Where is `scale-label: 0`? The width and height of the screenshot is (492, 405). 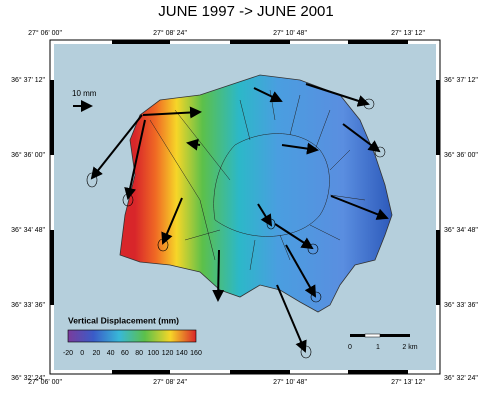
scale-label: 0 is located at coordinates (350, 347).